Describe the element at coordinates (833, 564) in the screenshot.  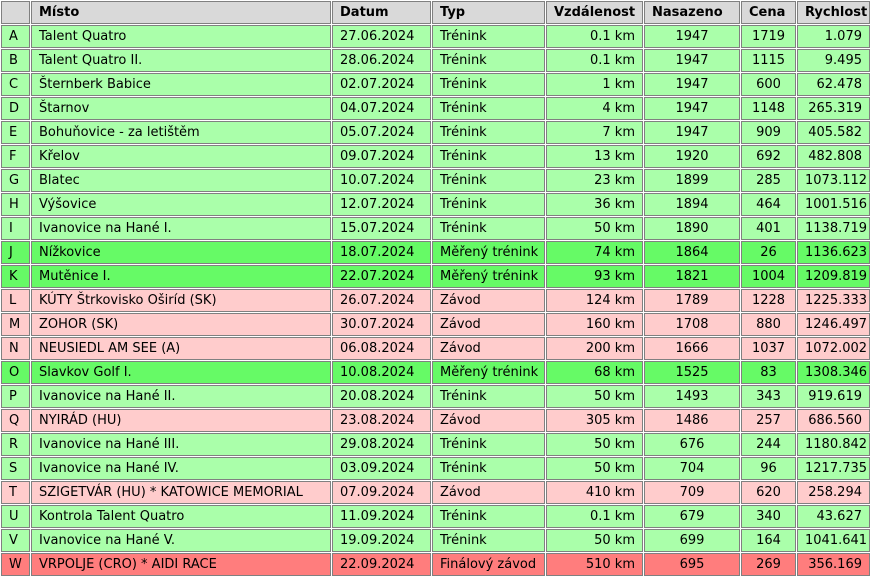
I see `cell-rychlost: 356.169` at that location.